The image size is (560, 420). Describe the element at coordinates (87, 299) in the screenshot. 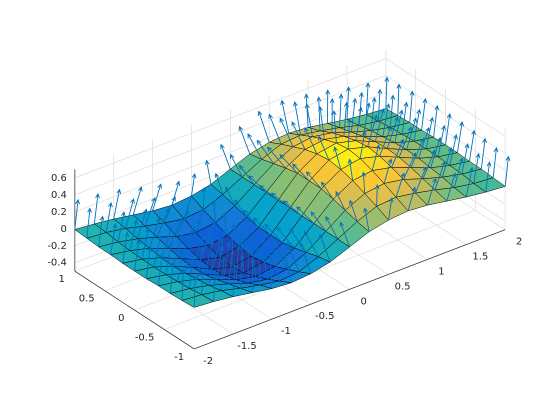

I see `y-tick-label: 0.5` at that location.